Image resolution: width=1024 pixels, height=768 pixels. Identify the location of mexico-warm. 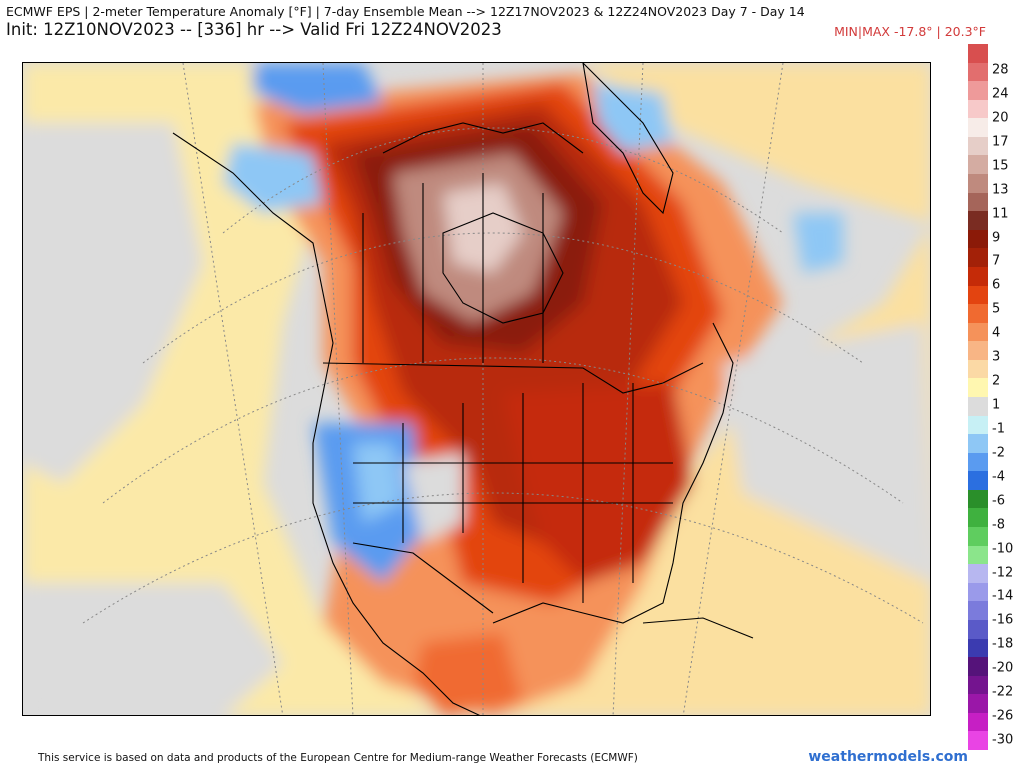
(468, 674).